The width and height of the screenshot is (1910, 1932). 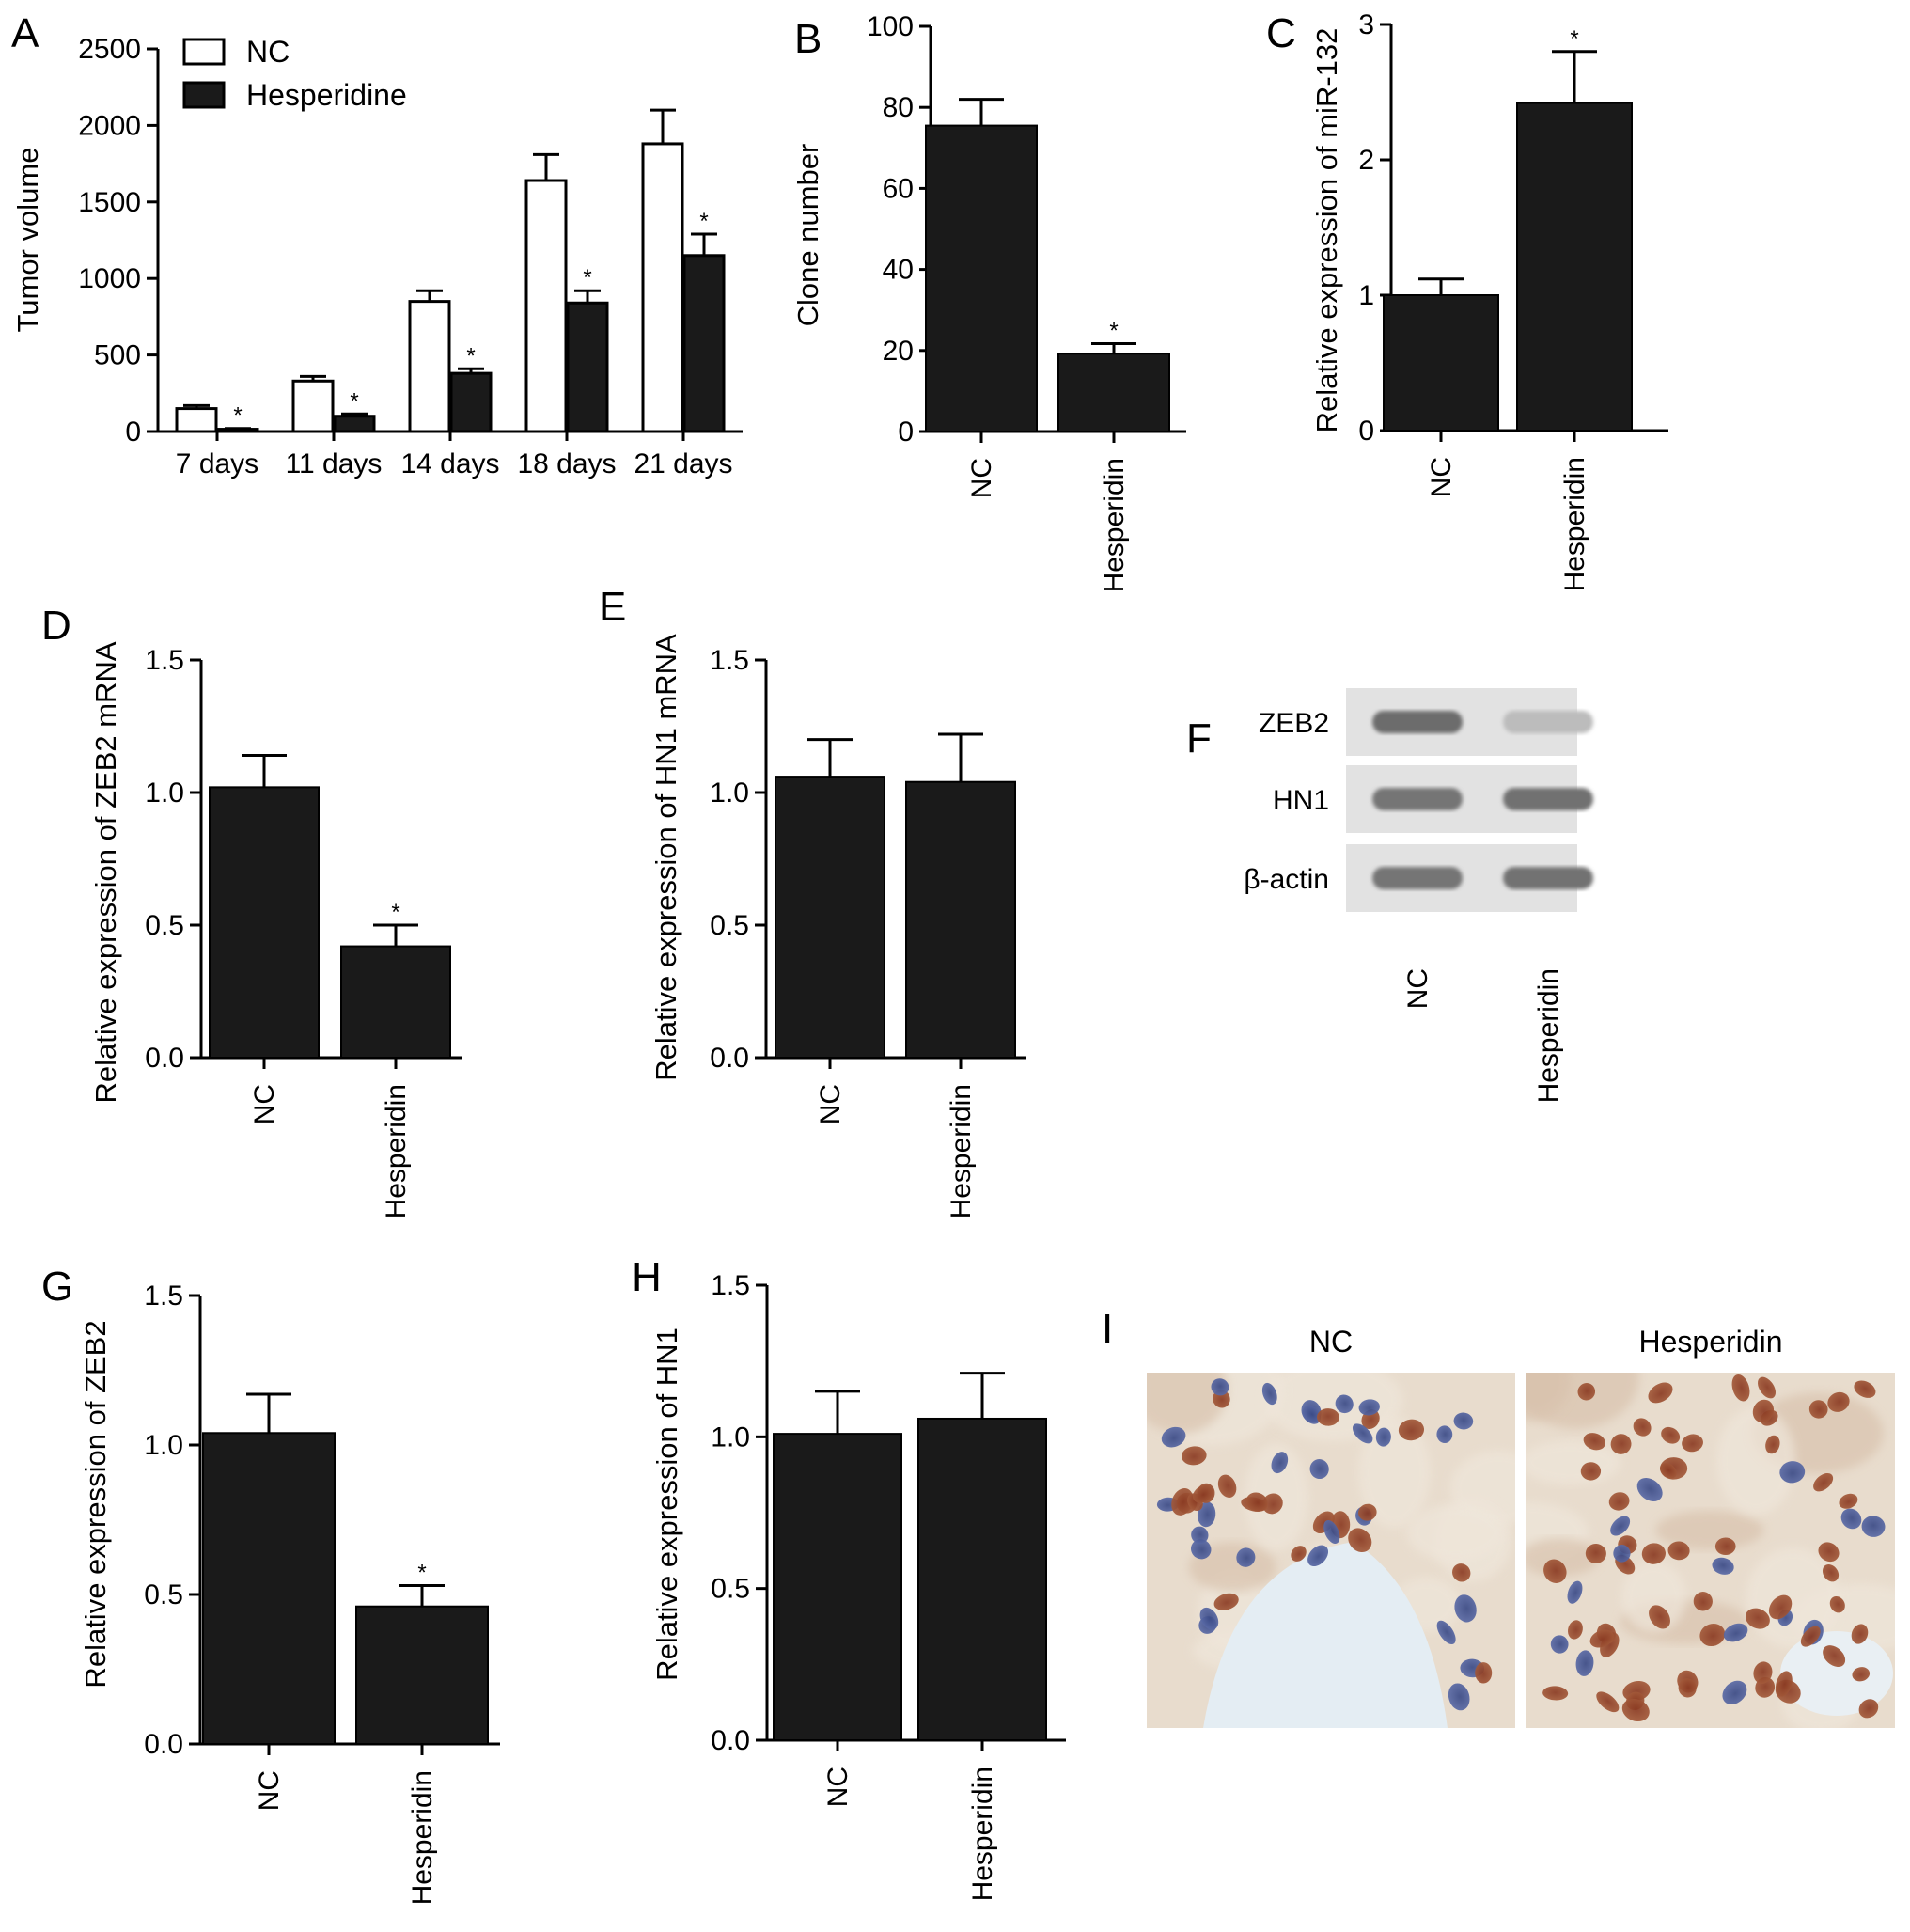 What do you see at coordinates (683, 464) in the screenshot?
I see `x-tick-label: 21 days` at bounding box center [683, 464].